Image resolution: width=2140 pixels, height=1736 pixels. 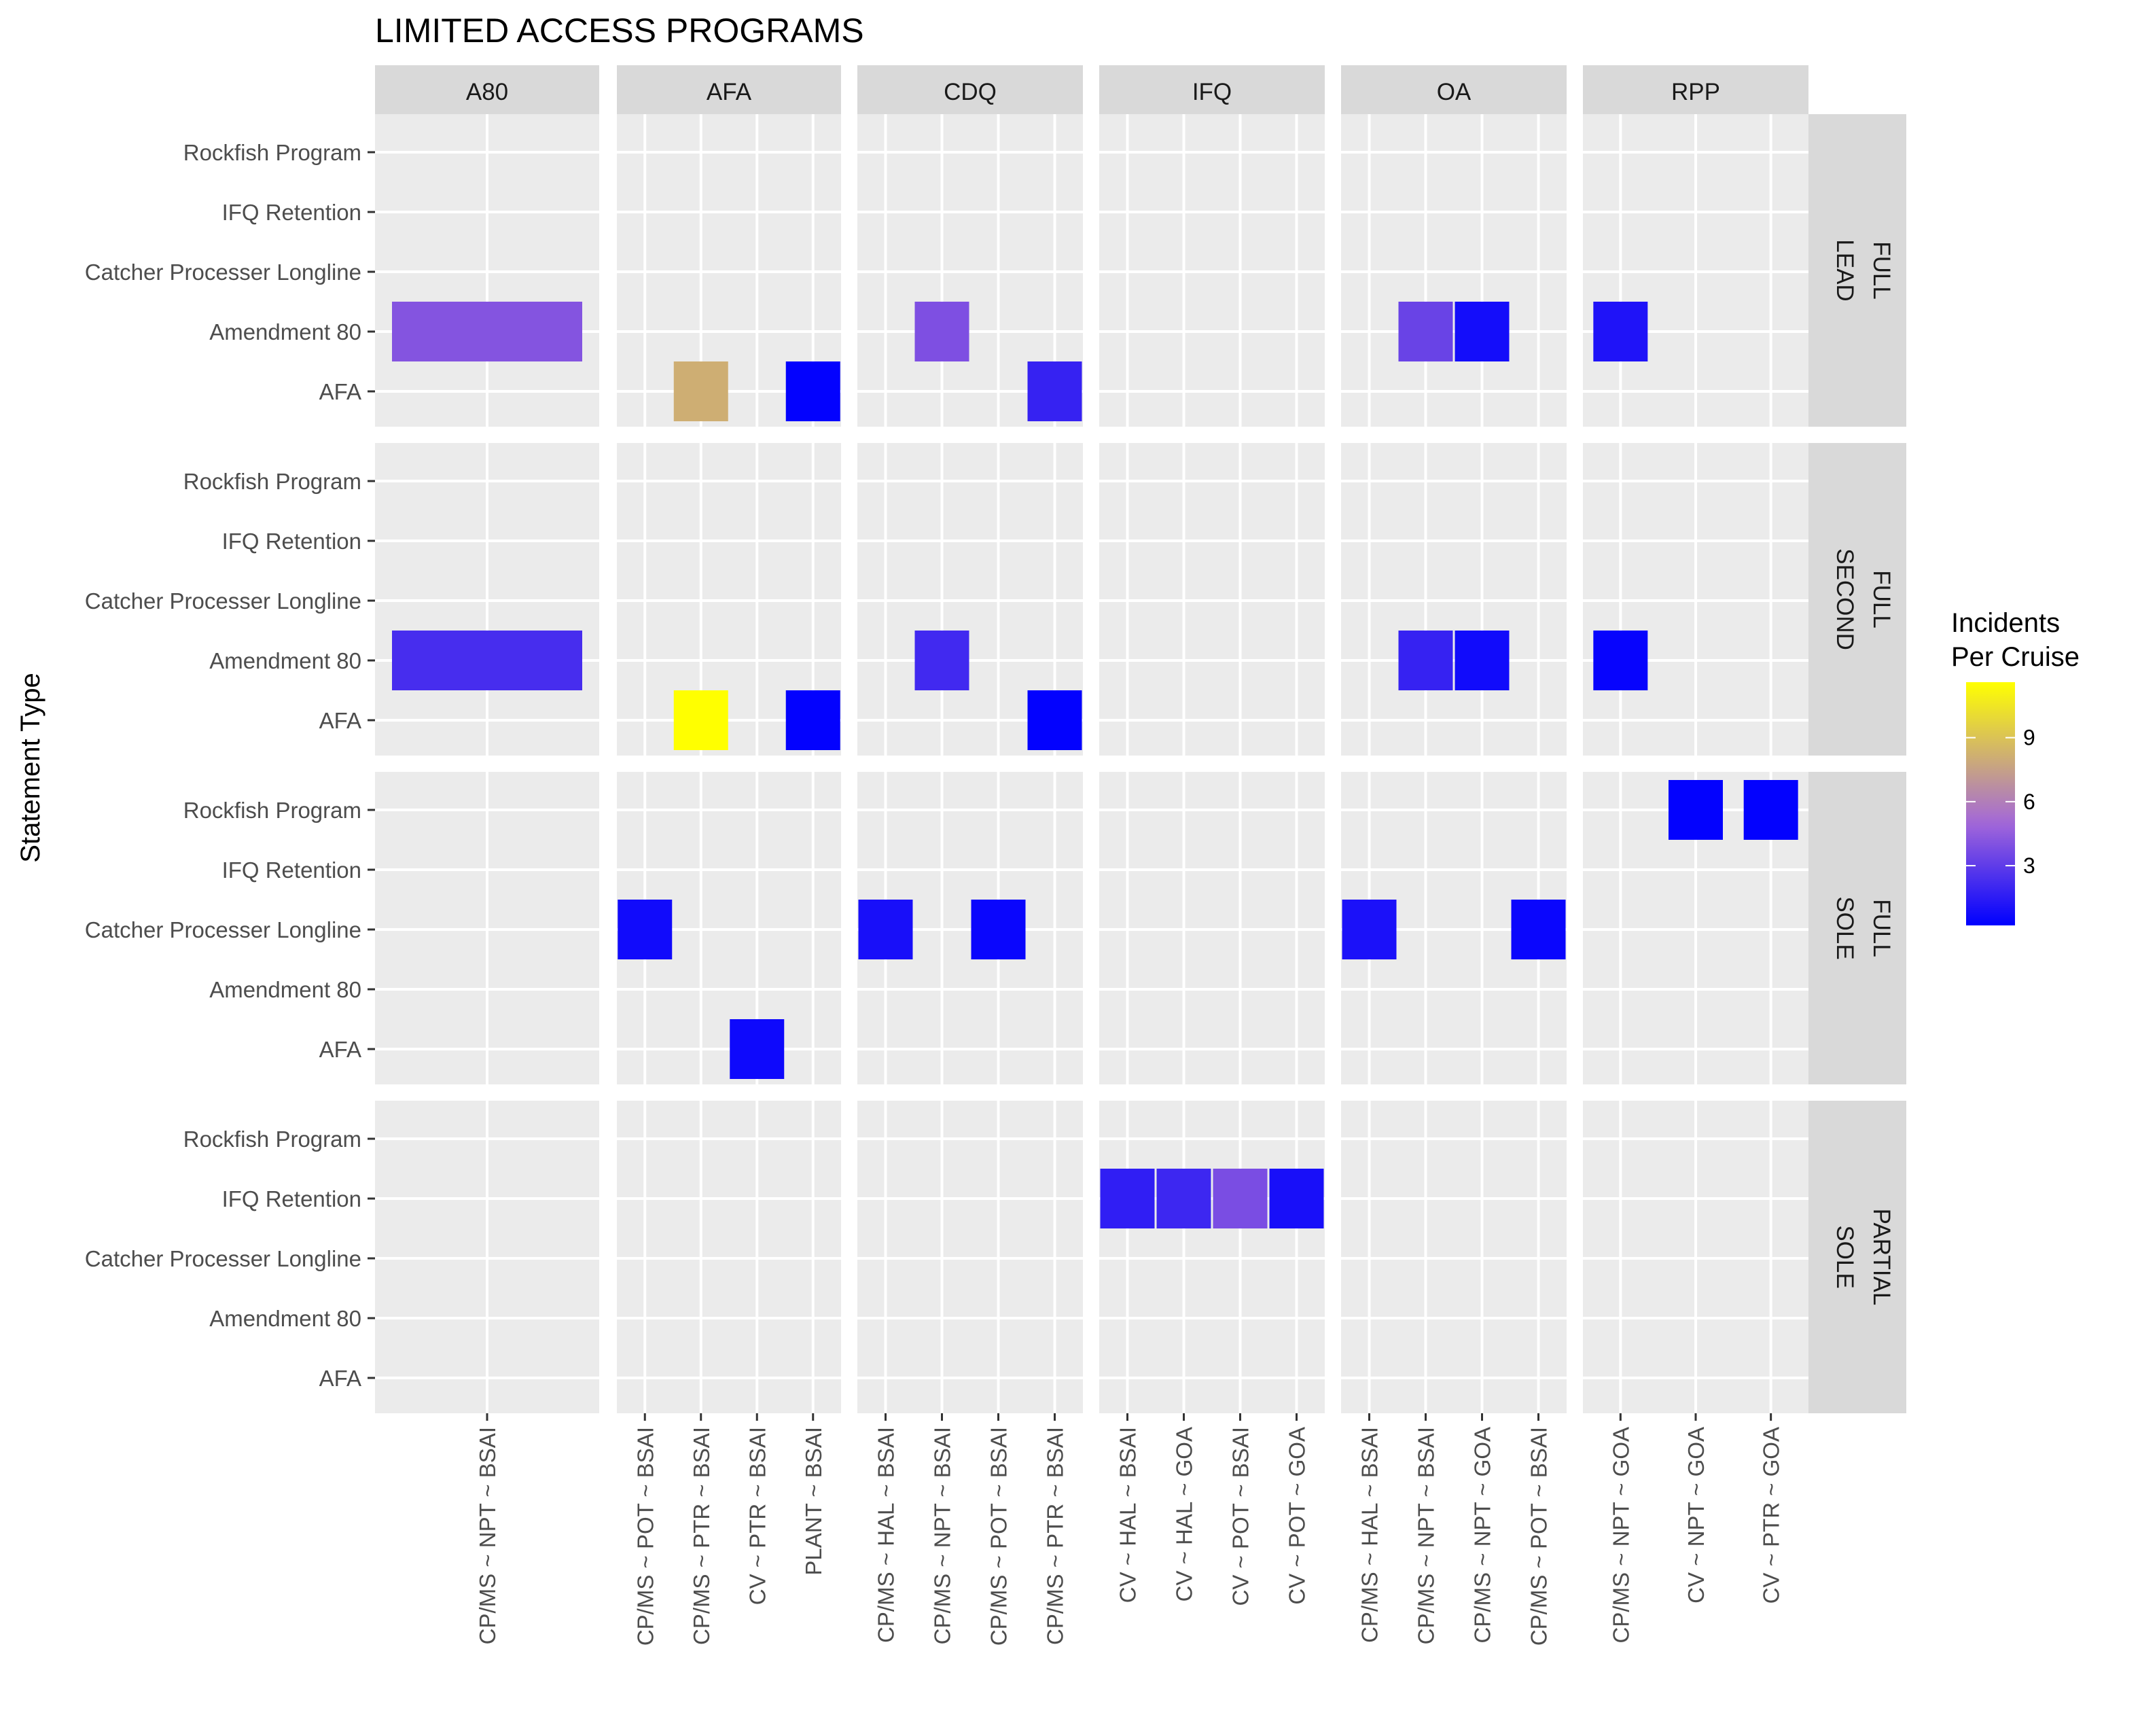 I want to click on legend-colorbar, so click(x=1991, y=803).